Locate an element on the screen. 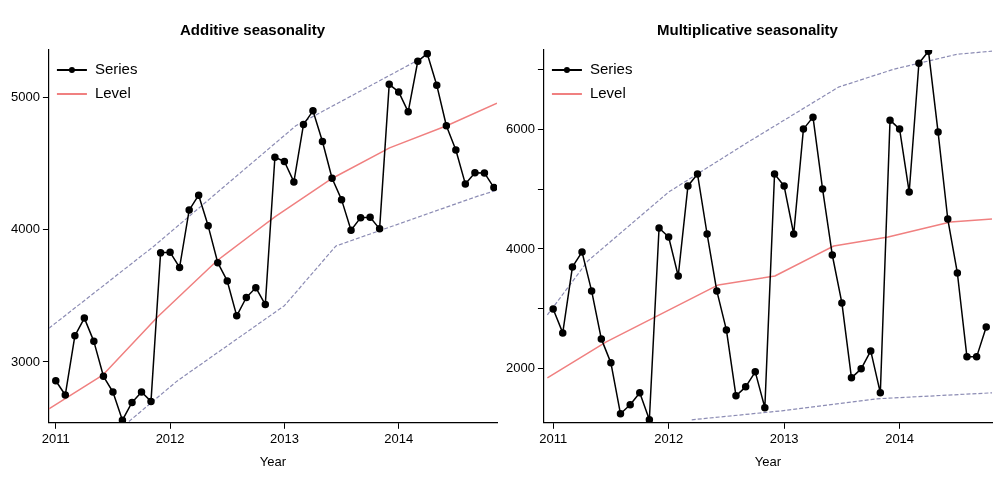 The width and height of the screenshot is (1006, 484). chart-title: Additive seasonality is located at coordinates (252, 30).